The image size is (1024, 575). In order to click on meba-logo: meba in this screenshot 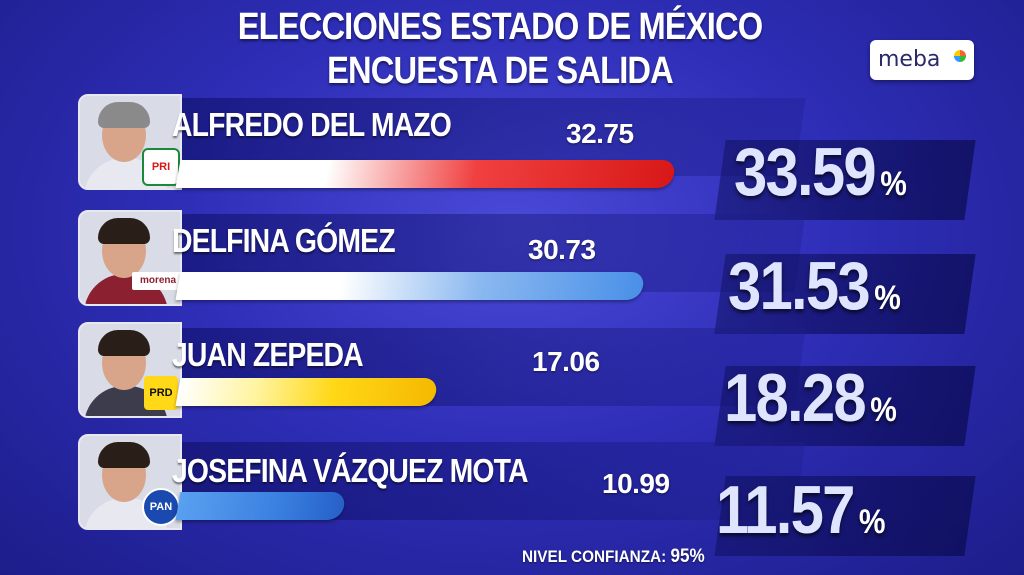, I will do `click(922, 60)`.